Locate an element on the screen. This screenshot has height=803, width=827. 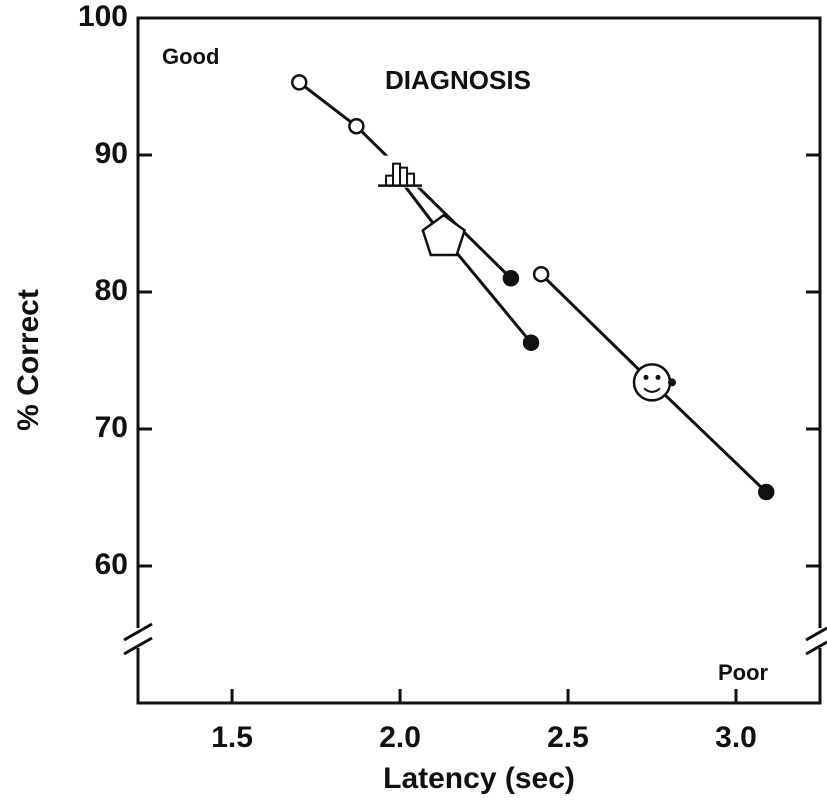
x-tick-label: 1.5 is located at coordinates (232, 737).